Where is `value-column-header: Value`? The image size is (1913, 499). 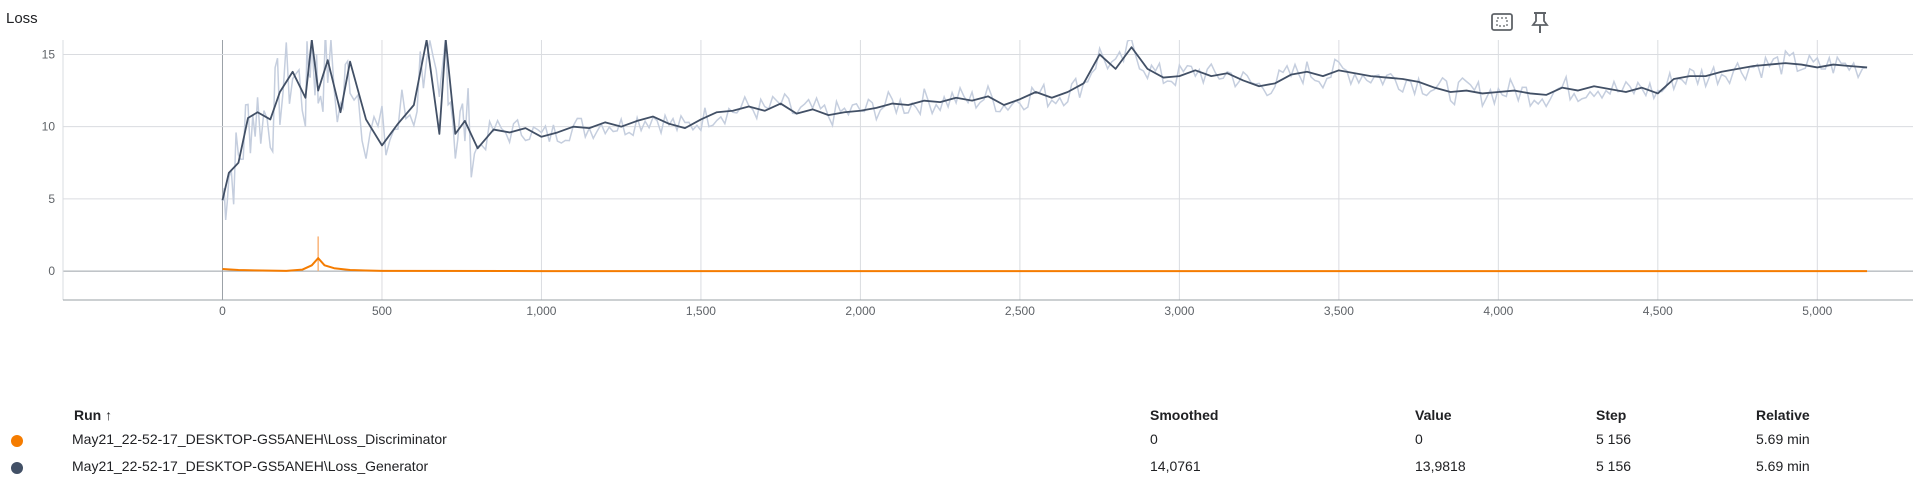 value-column-header: Value is located at coordinates (1433, 415).